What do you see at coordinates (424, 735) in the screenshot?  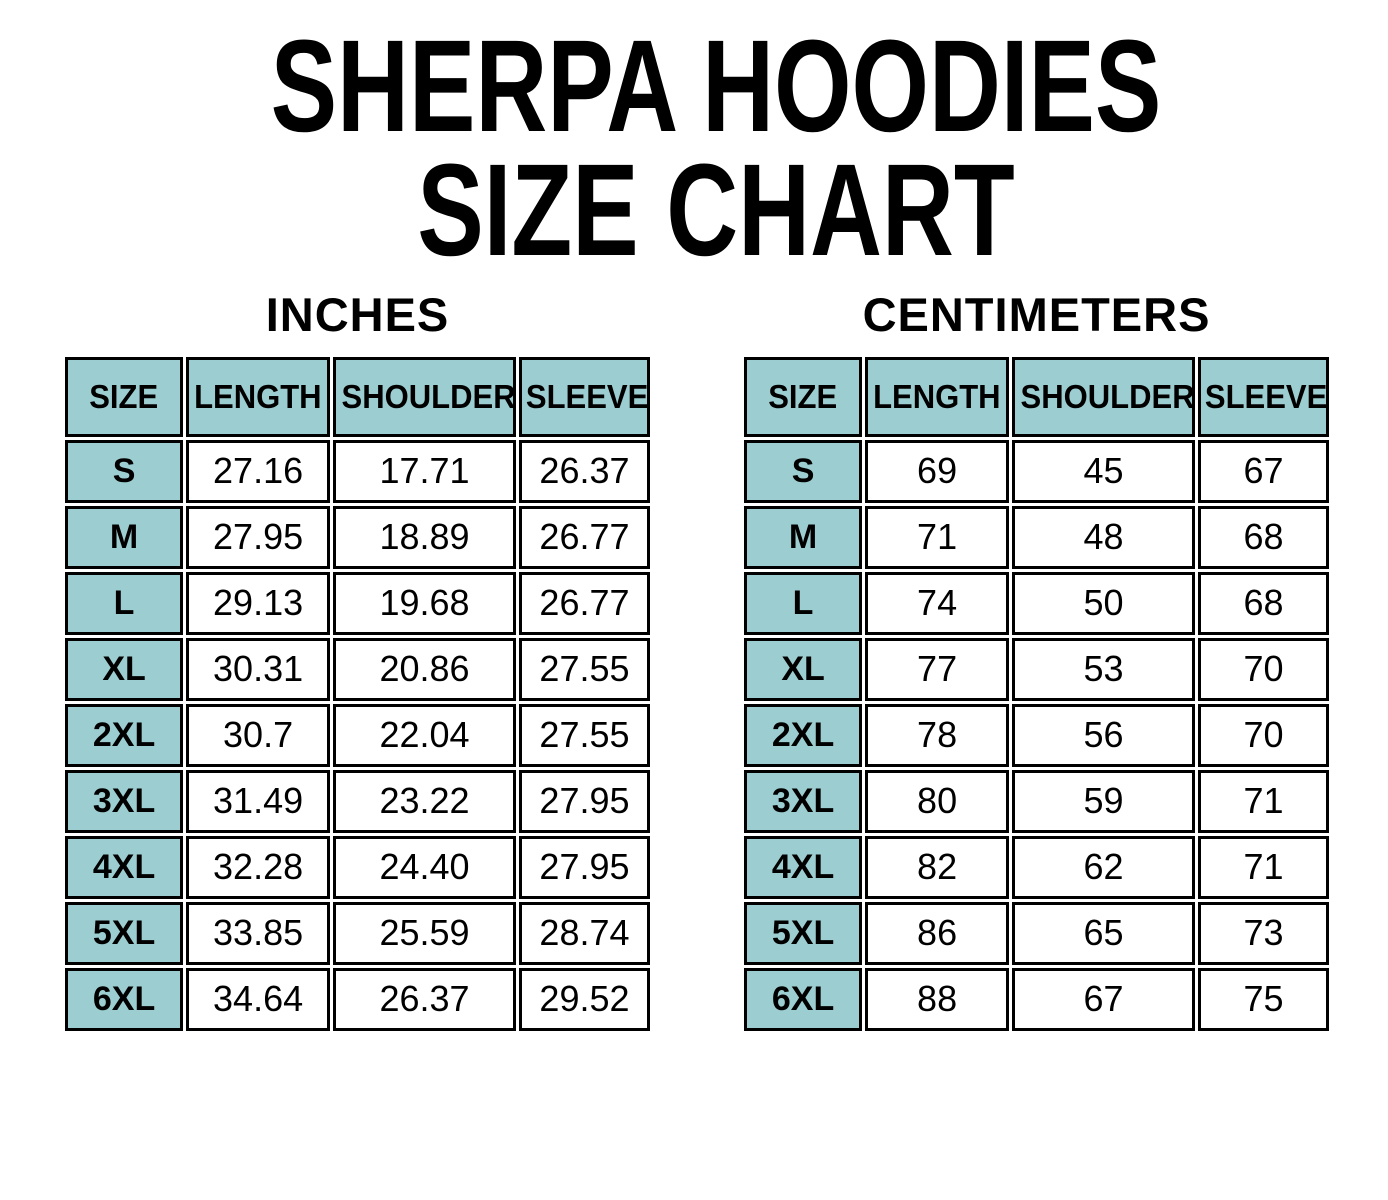 I see `measurement-cell: 22.04` at bounding box center [424, 735].